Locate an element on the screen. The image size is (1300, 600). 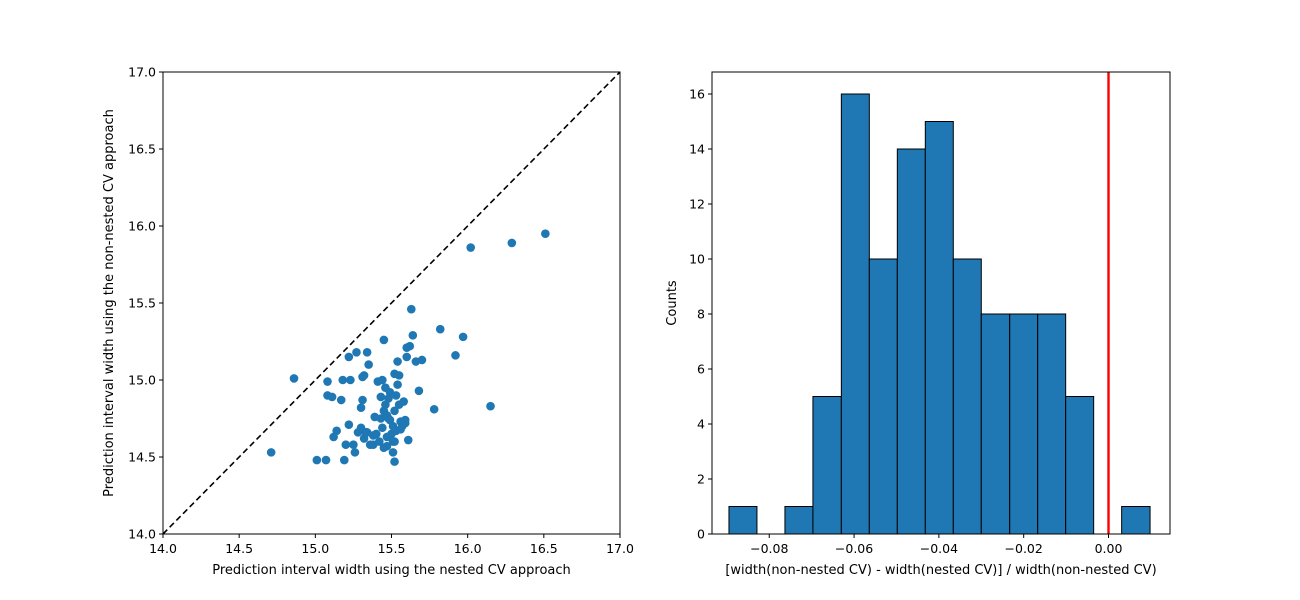
scatter-y-tick-label: 14.5 is located at coordinates (142, 457).